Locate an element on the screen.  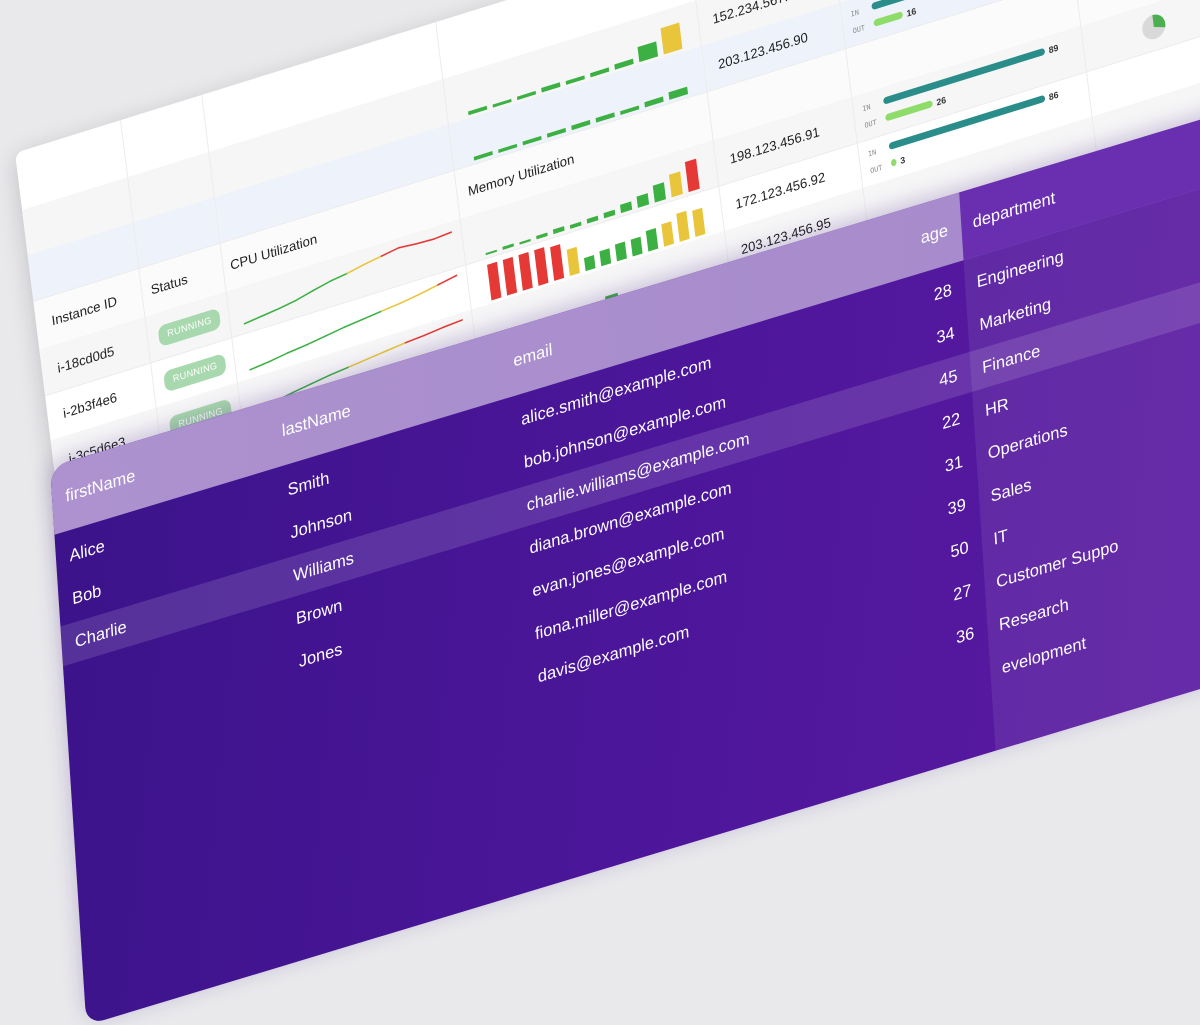
in-out-bars: IN OUT 89 26 is located at coordinates (960, 86).